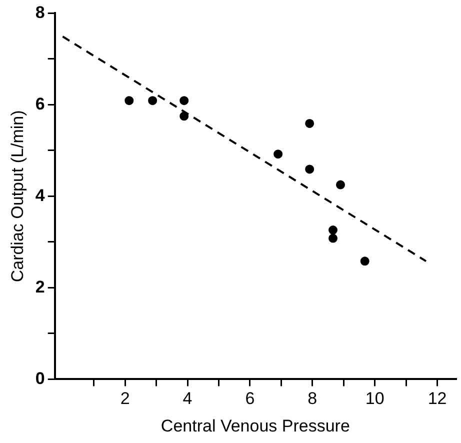 This screenshot has width=461, height=443. What do you see at coordinates (17, 196) in the screenshot?
I see `y-axis-title: Cardiac Output (L/min)` at bounding box center [17, 196].